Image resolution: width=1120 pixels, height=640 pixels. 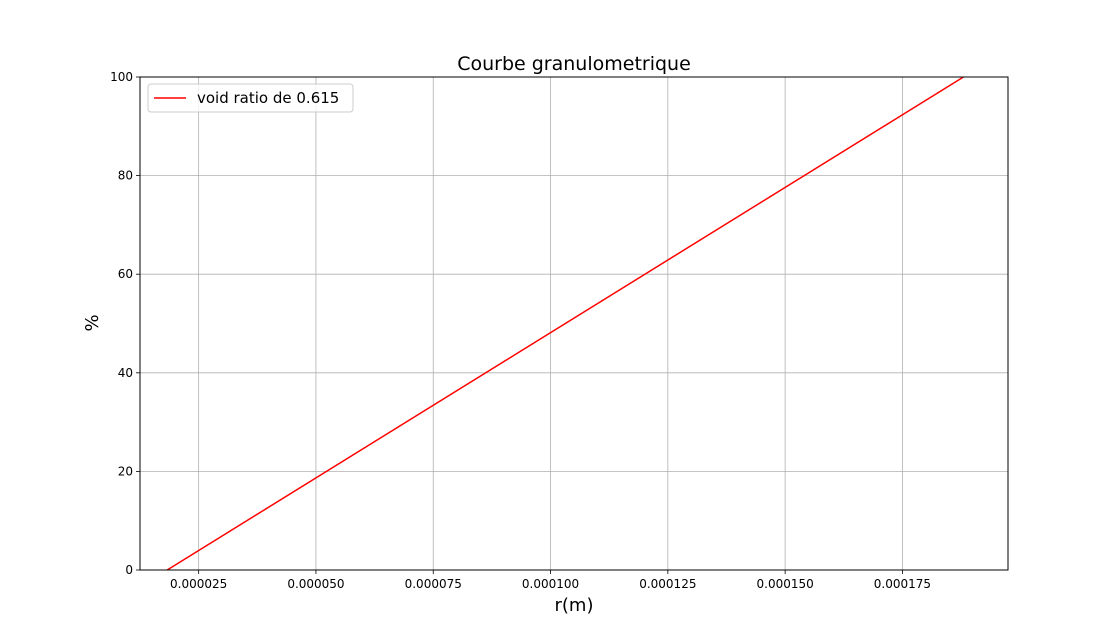 I want to click on x-axis-label: r(m), so click(x=574, y=605).